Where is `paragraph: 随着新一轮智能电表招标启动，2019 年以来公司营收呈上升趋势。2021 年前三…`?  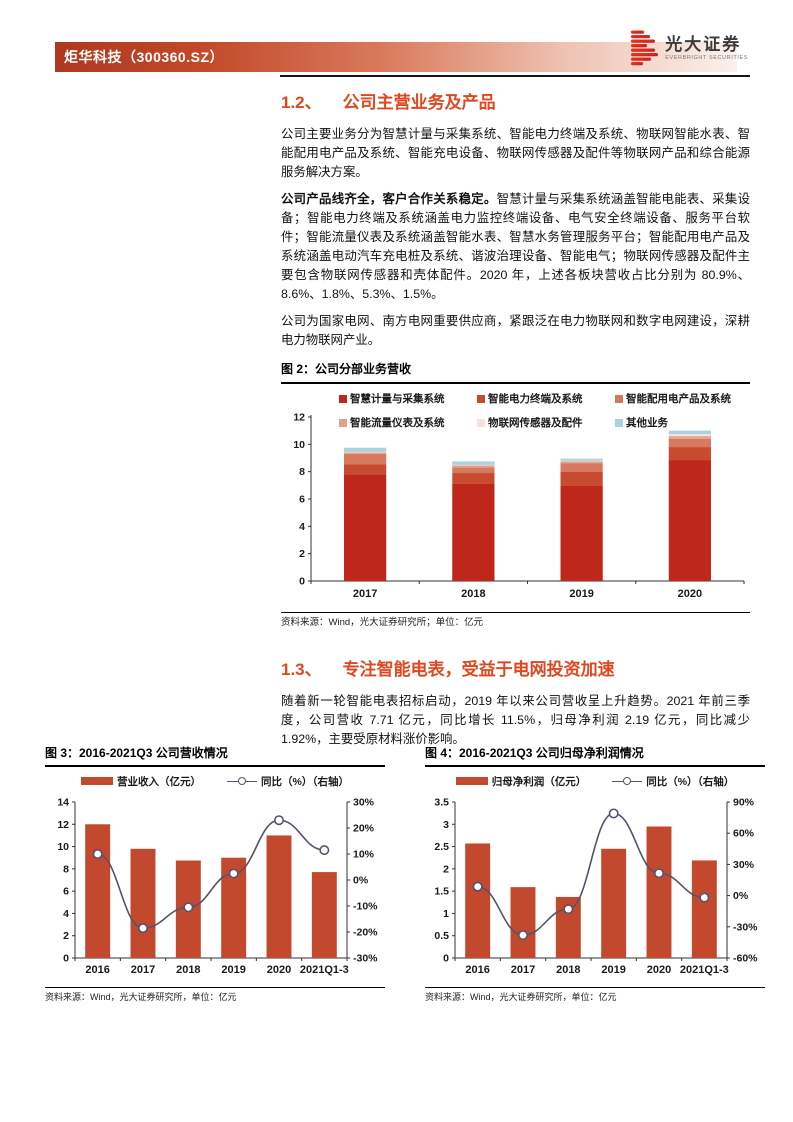
paragraph: 随着新一轮智能电表招标启动，2019 年以来公司营收呈上升趋势。2021 年前三… is located at coordinates (515, 720).